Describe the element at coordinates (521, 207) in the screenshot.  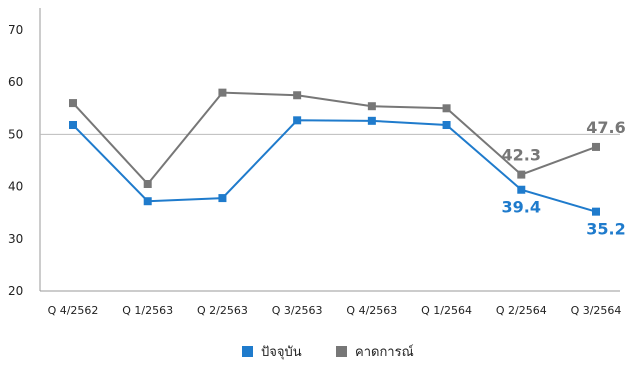
I see `data-label: 39.4` at that location.